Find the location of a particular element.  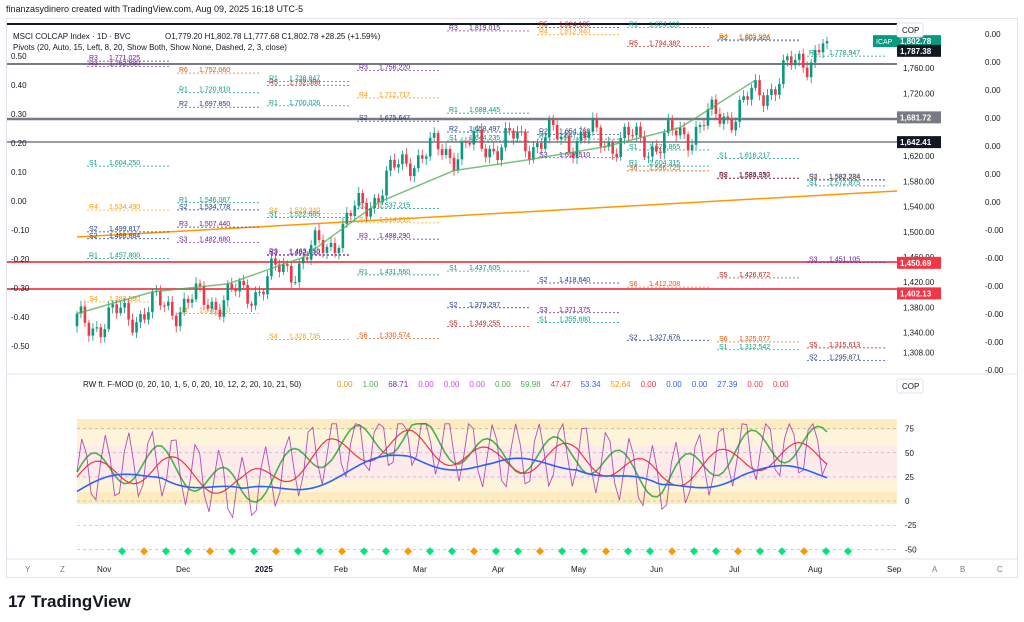

time-tick: Sep is located at coordinates (894, 569).